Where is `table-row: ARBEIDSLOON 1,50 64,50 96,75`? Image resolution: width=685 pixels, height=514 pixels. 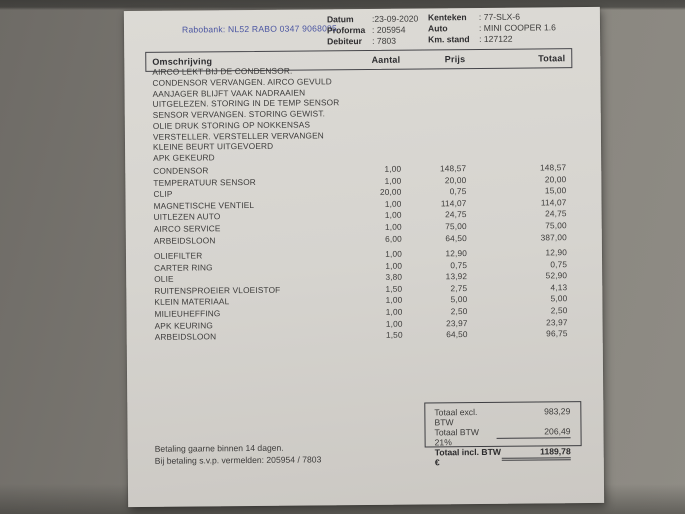 table-row: ARBEIDSLOON 1,50 64,50 96,75 is located at coordinates (361, 335).